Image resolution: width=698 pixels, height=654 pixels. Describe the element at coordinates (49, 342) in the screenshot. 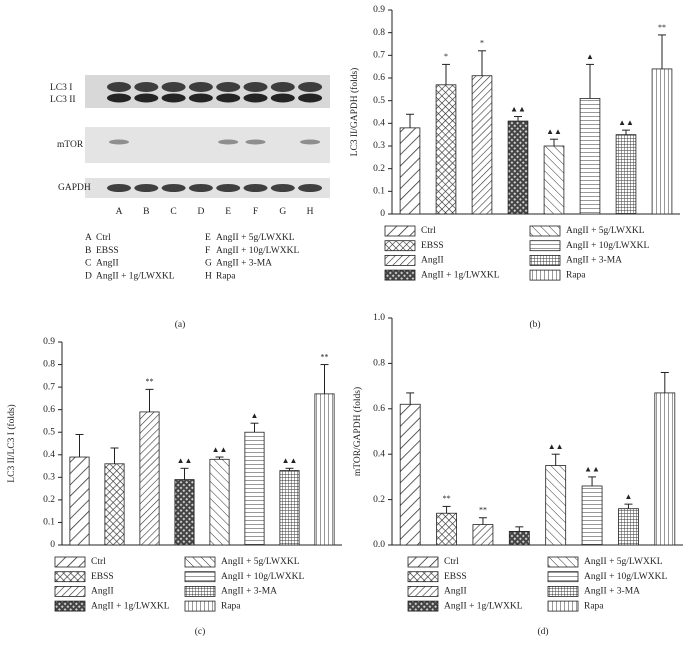

I see `y-tick-label: 0.9` at that location.